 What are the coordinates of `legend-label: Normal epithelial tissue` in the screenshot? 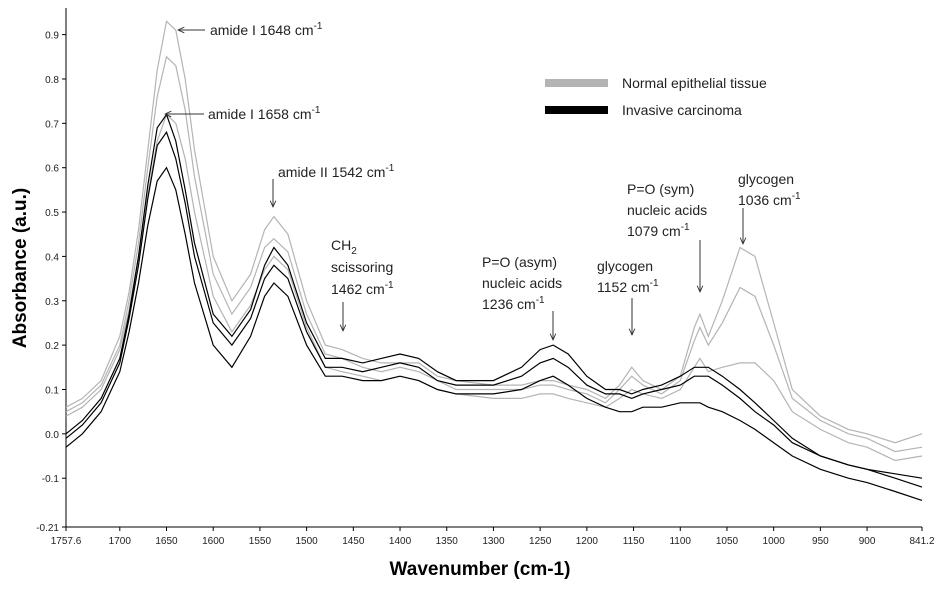 It's located at (694, 83).